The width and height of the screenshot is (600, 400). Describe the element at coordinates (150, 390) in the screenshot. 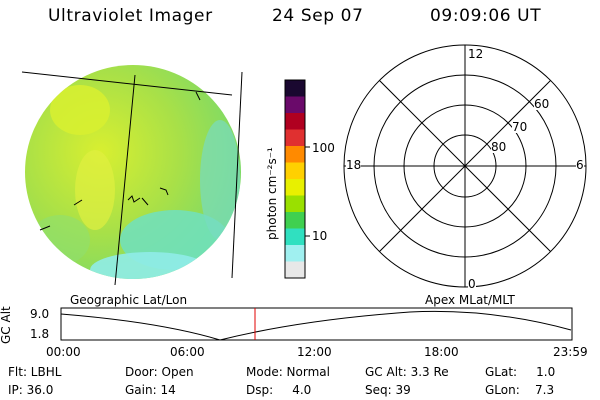

I see `gain-label: Gain: 14` at that location.